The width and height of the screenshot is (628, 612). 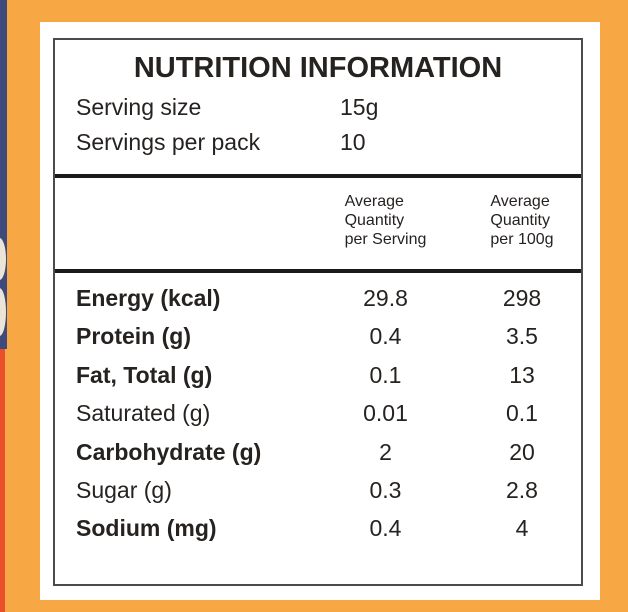 What do you see at coordinates (522, 489) in the screenshot?
I see `per-100g-value: 2.8` at bounding box center [522, 489].